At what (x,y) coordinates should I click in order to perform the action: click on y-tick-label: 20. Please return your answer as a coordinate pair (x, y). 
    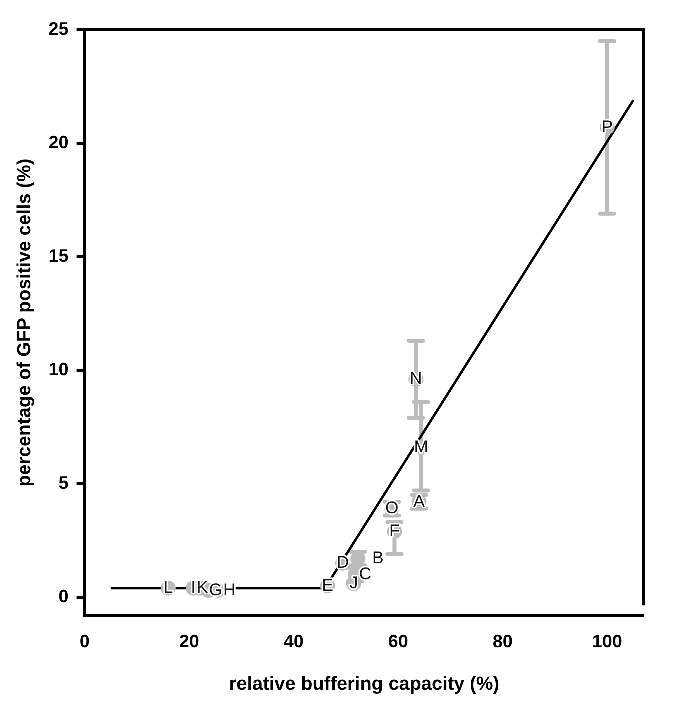
    Looking at the image, I should click on (58, 142).